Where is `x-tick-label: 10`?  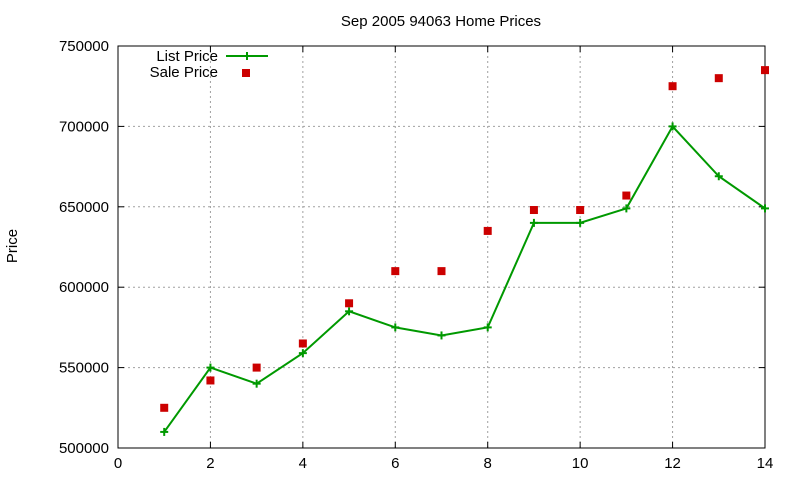 x-tick-label: 10 is located at coordinates (580, 463).